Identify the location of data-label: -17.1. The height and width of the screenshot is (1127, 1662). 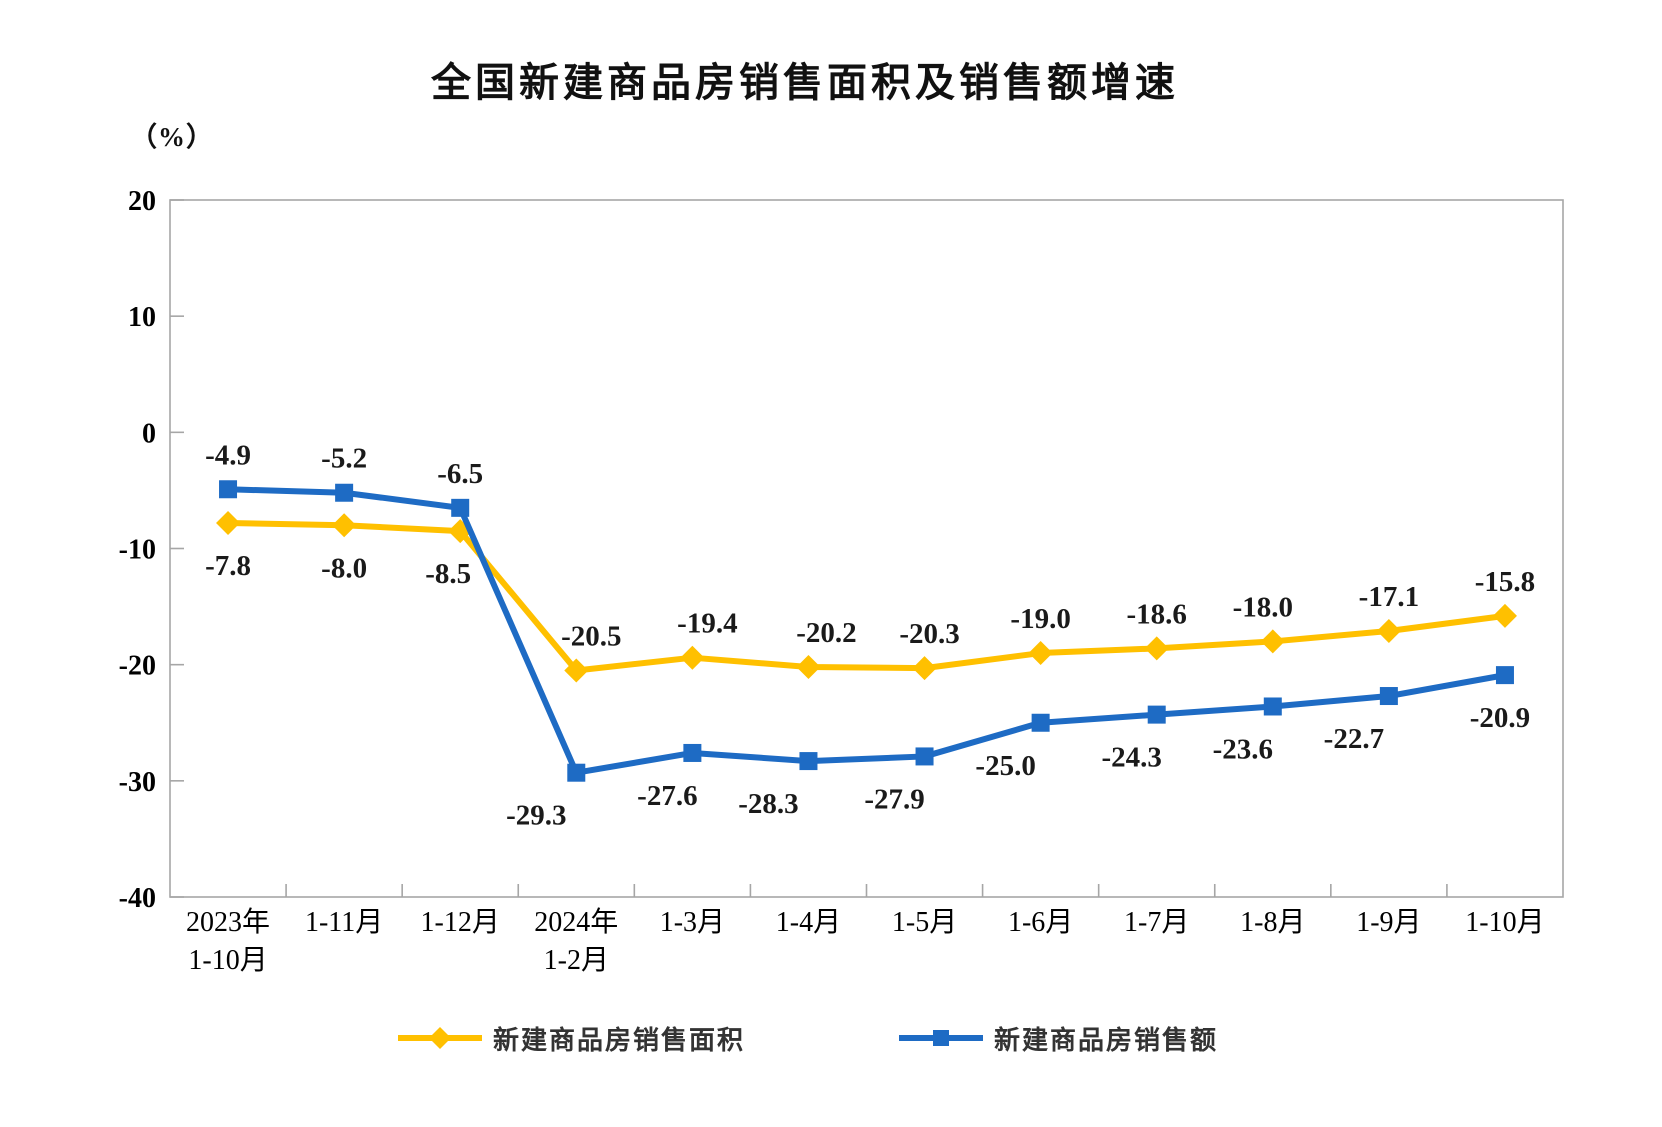
(1389, 597).